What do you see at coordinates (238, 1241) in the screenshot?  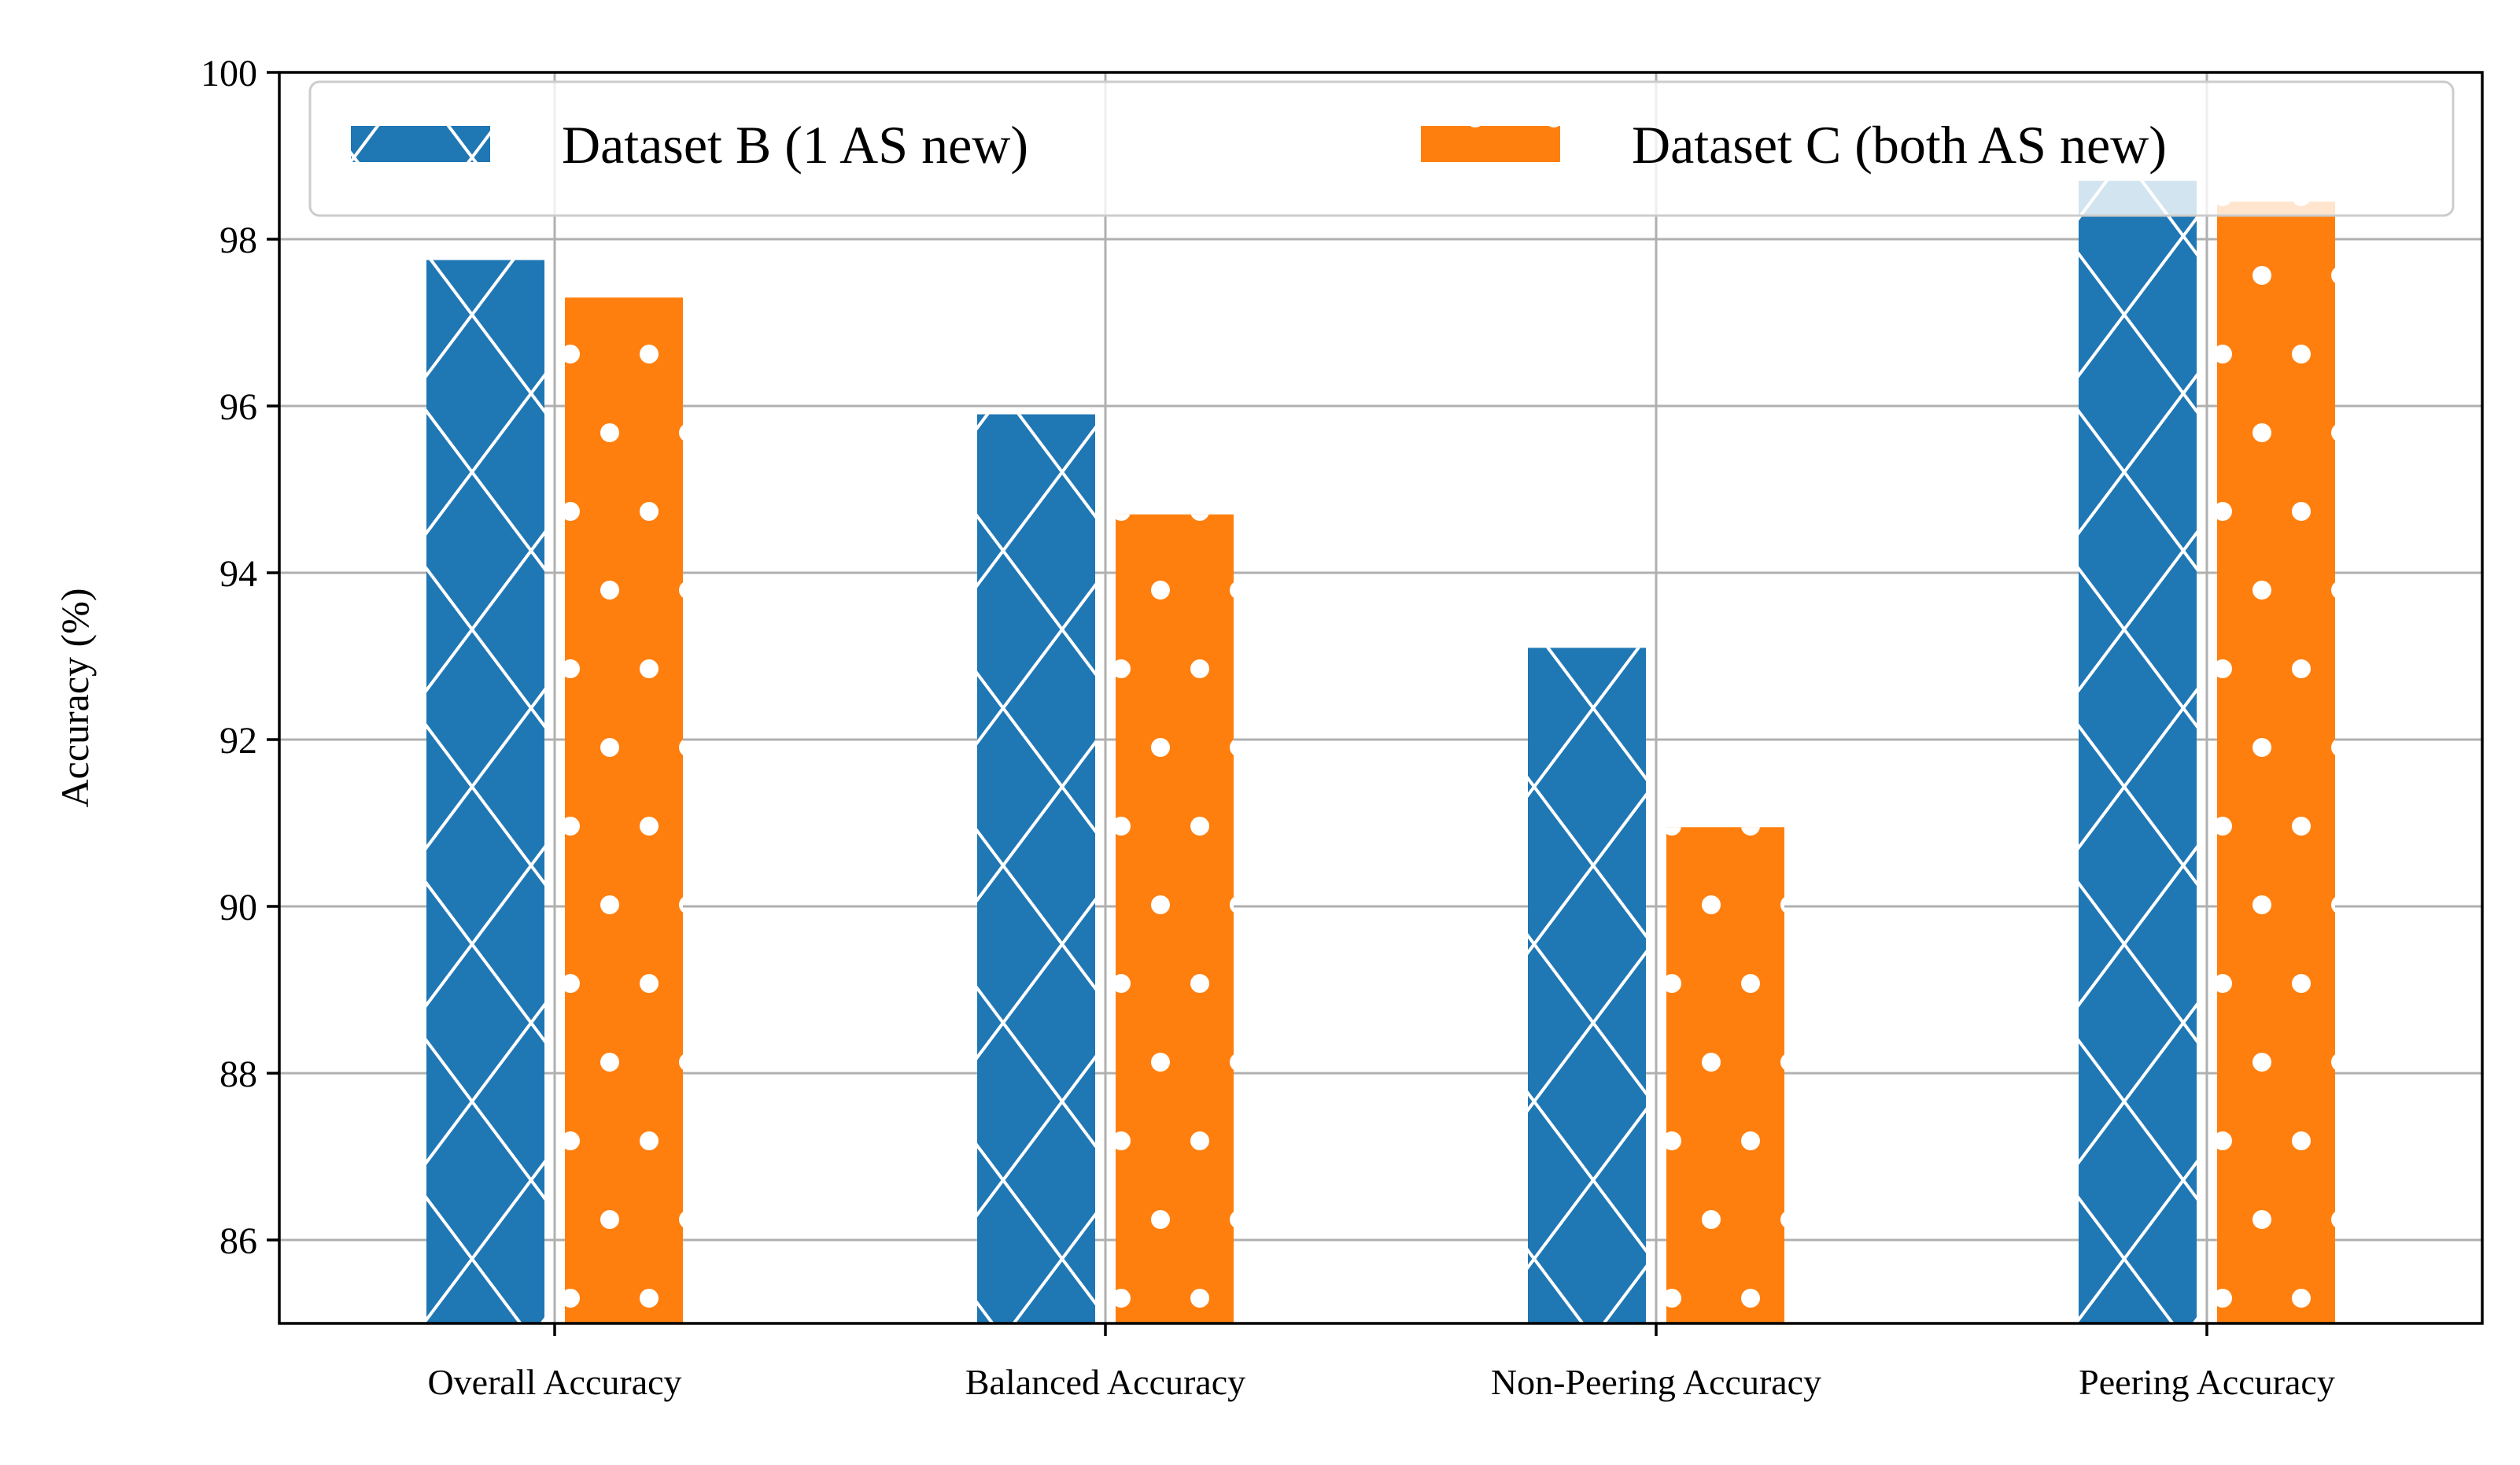 I see `y-tick-label: 86` at bounding box center [238, 1241].